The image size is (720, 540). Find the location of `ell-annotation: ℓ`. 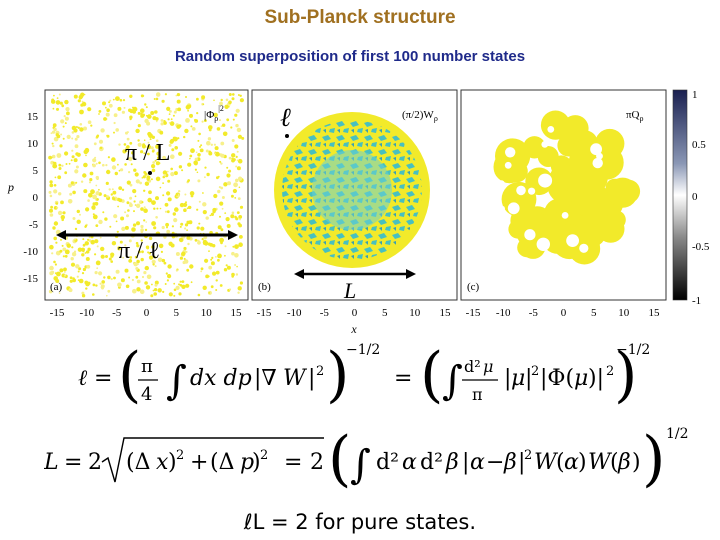

ell-annotation: ℓ is located at coordinates (285, 120).